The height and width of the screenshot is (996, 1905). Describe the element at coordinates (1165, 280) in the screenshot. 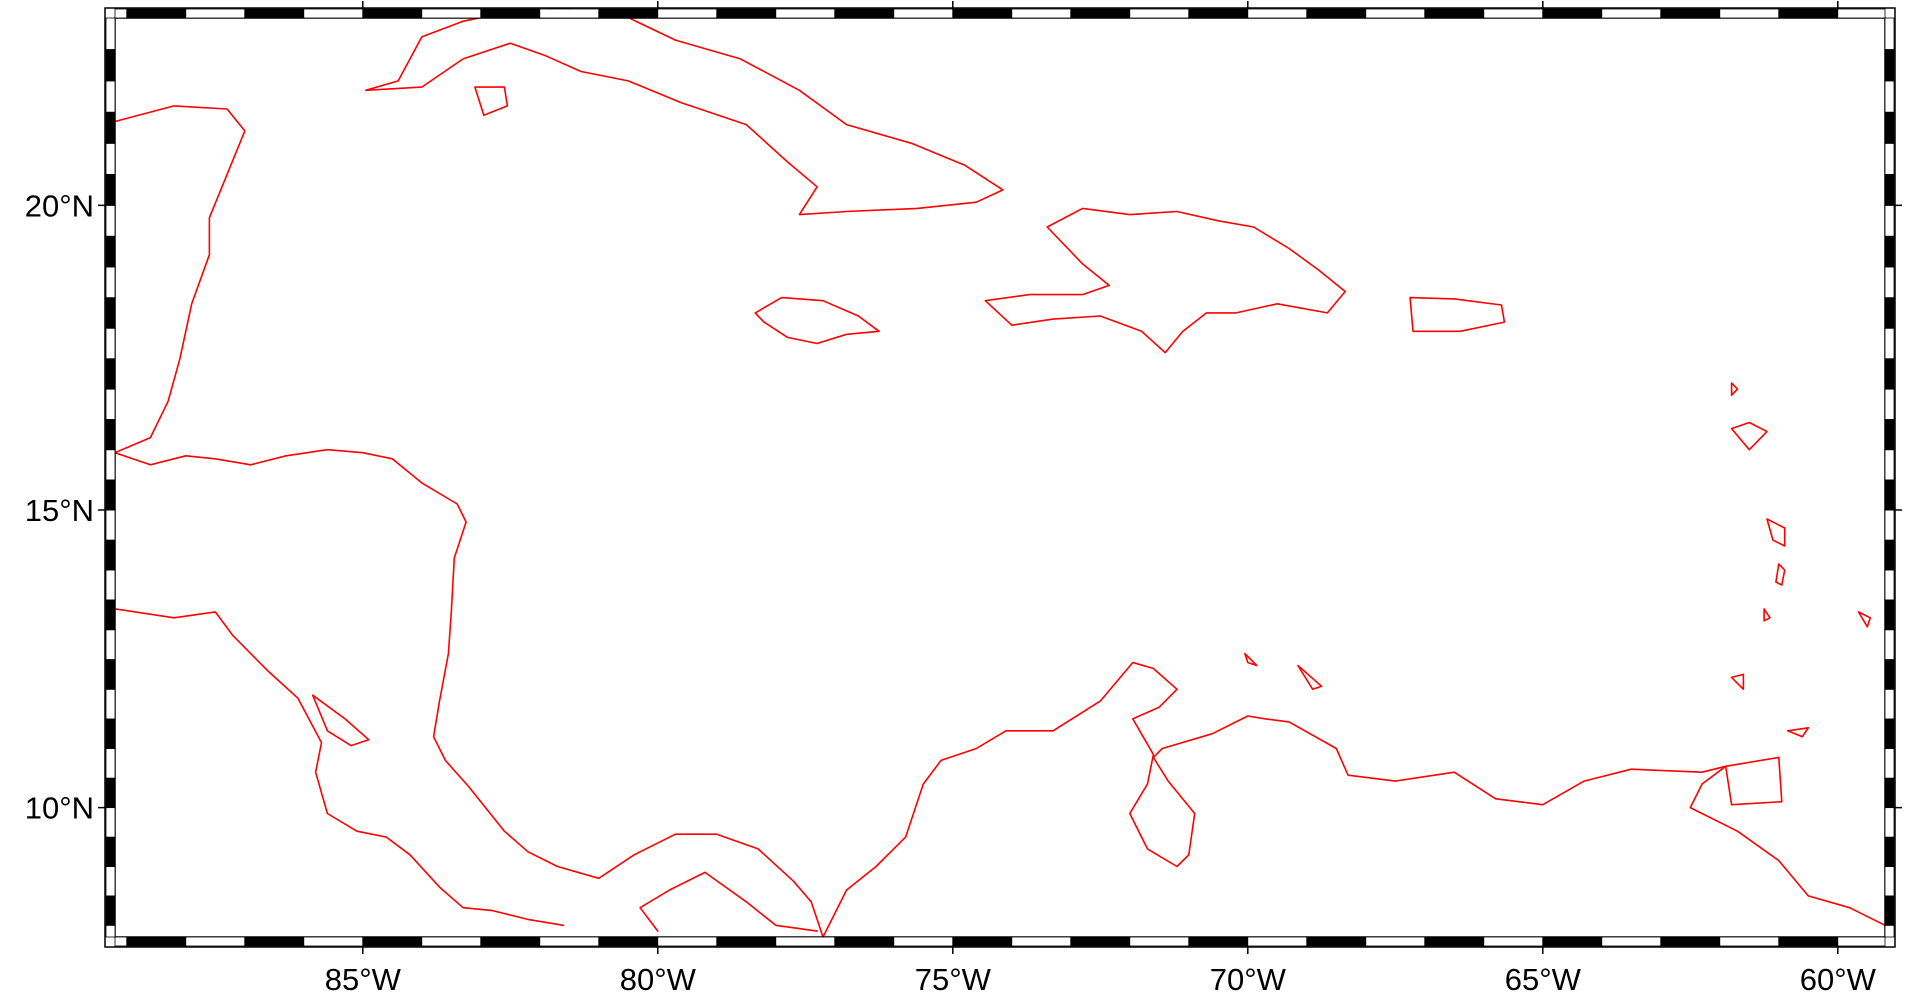

I see `hispaniola-coast` at that location.